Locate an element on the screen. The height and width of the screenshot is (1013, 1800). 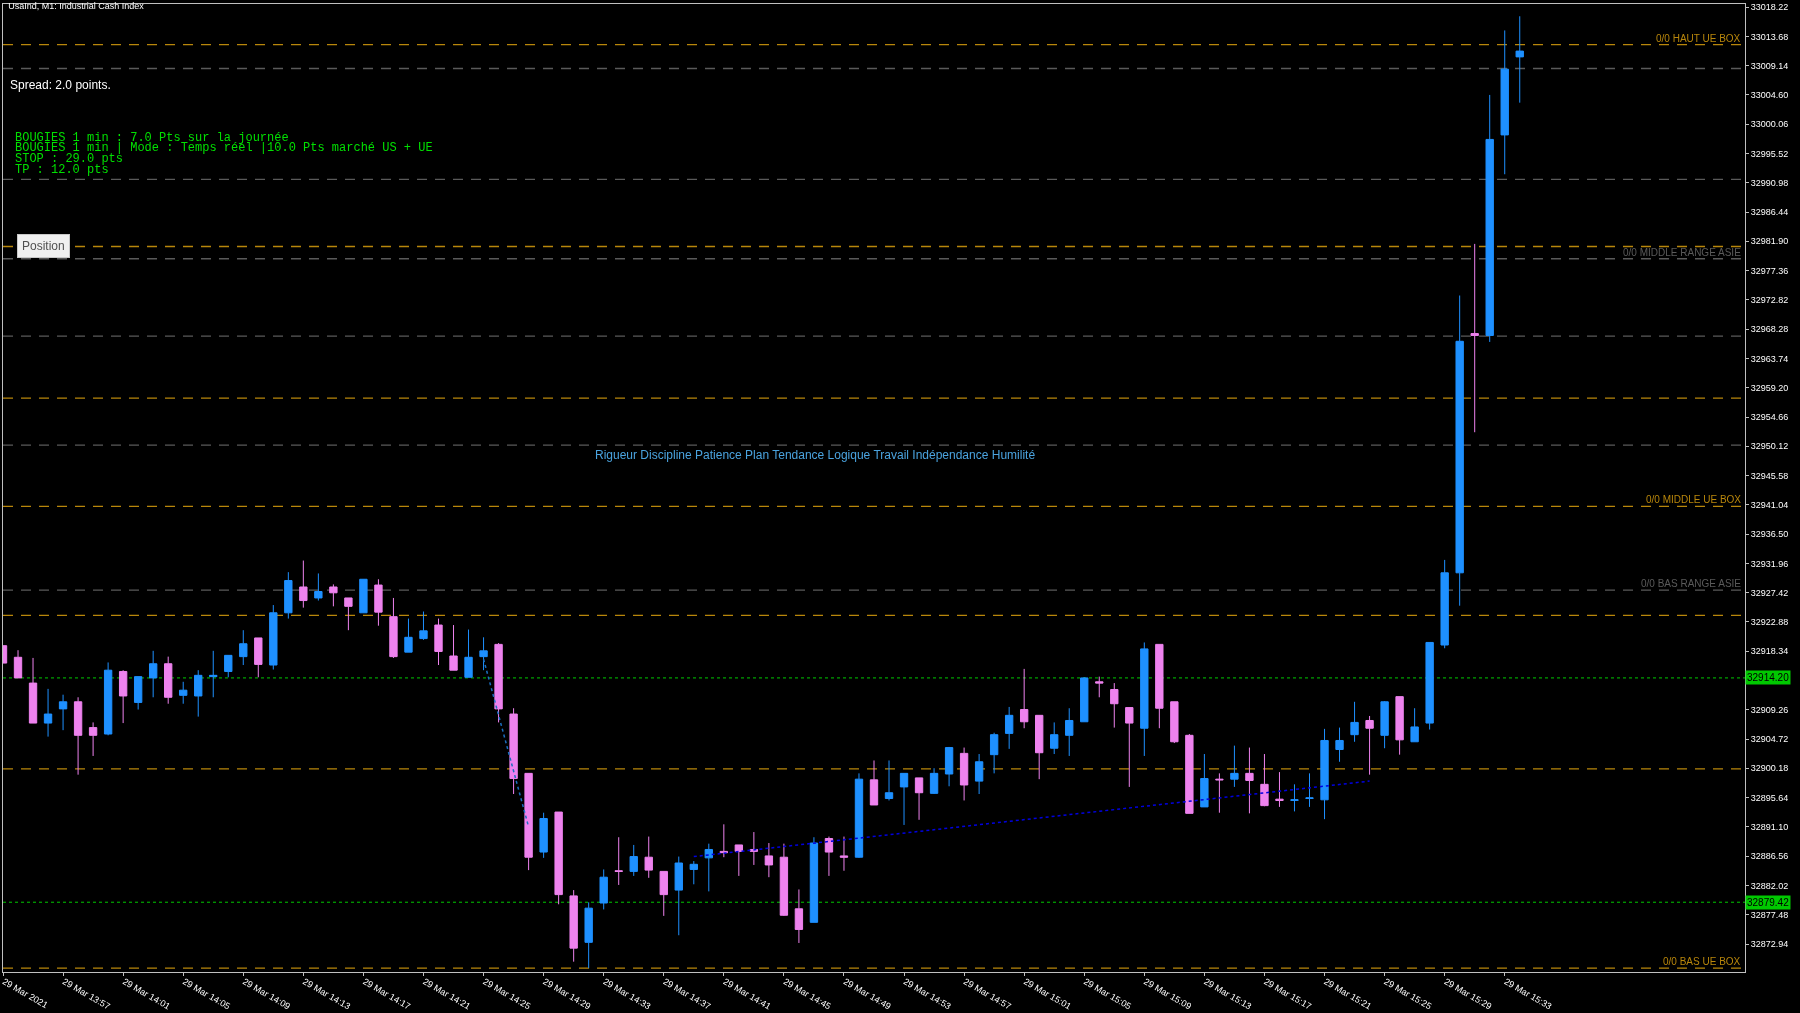
x-tick-label: 29 Mar 14:57 is located at coordinates (987, 994).